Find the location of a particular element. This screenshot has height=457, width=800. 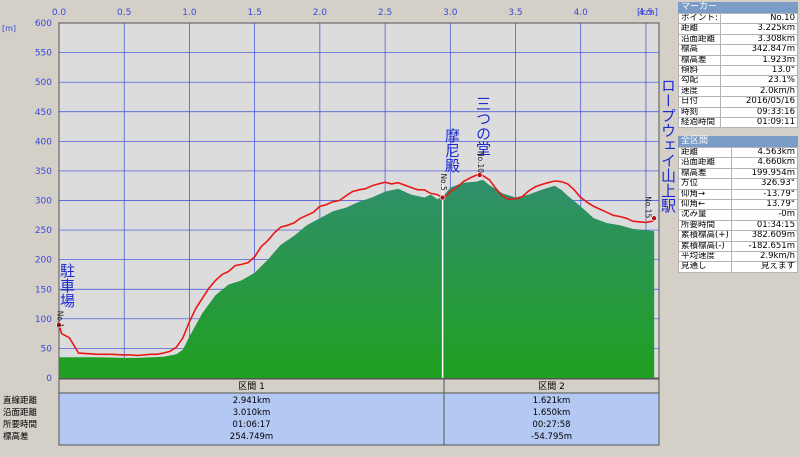

info-key: 沈み量 is located at coordinates (705, 215).